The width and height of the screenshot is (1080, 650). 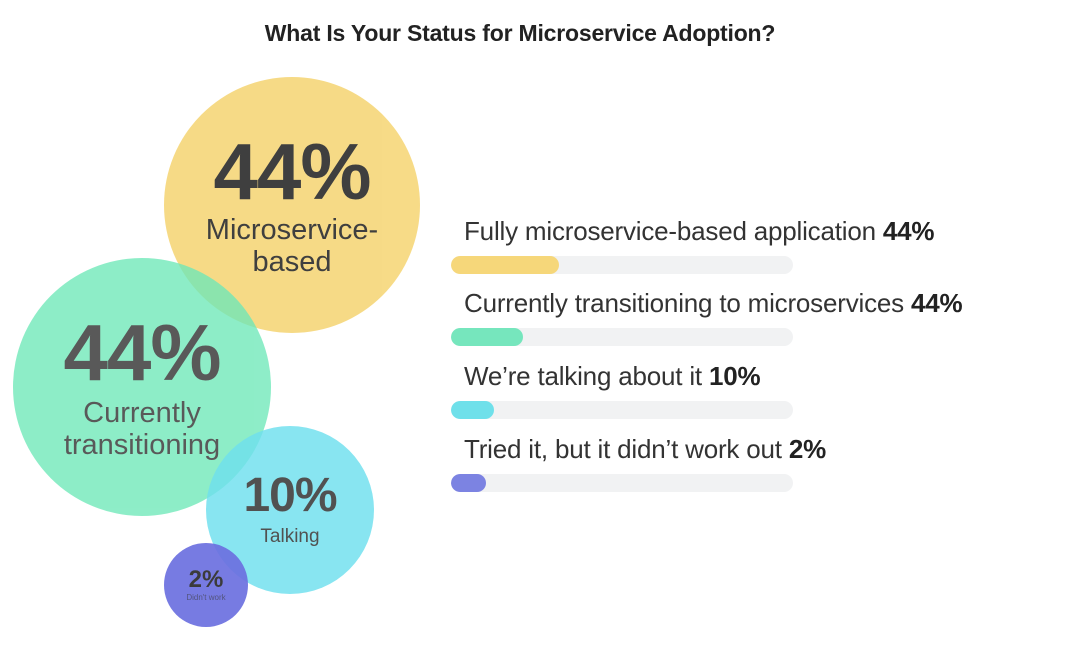 I want to click on bar-row: We’re talking about it 10%, so click(x=761, y=391).